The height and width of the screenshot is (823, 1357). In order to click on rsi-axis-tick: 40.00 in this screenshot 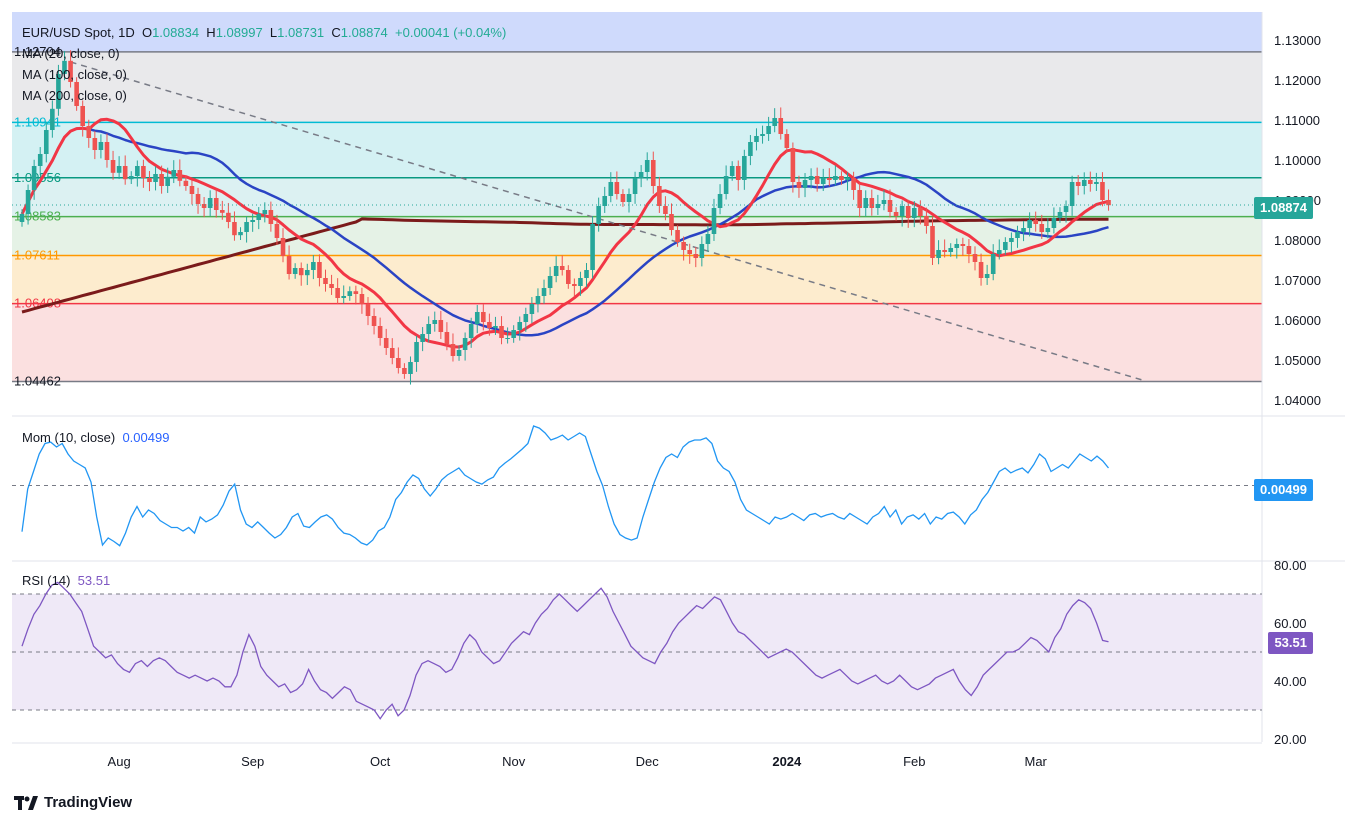, I will do `click(1290, 681)`.